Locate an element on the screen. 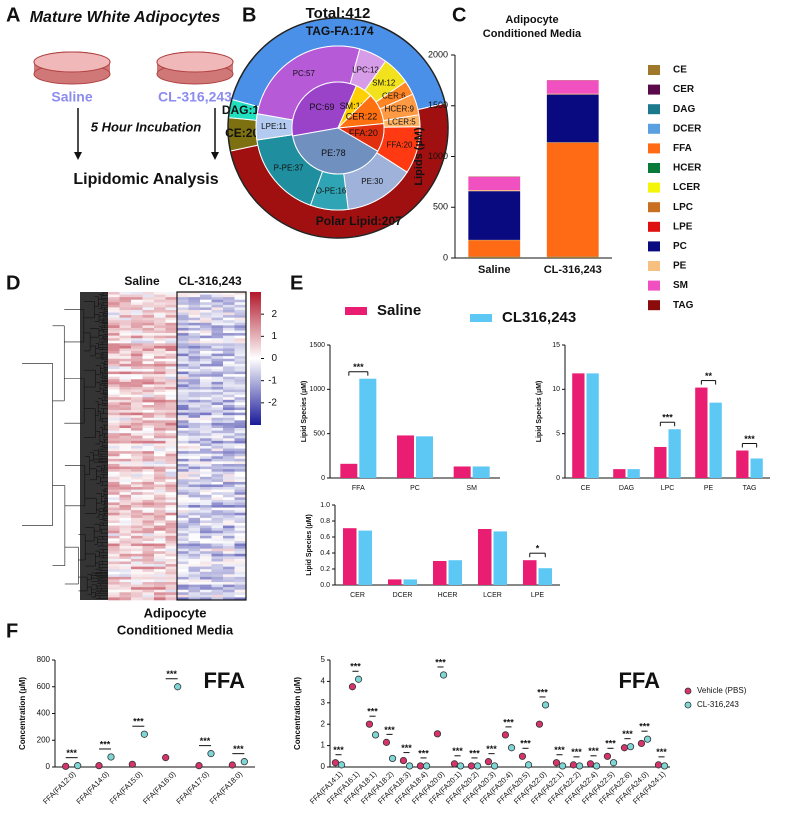  step-label: 5 Hour Incubation is located at coordinates (146, 126).